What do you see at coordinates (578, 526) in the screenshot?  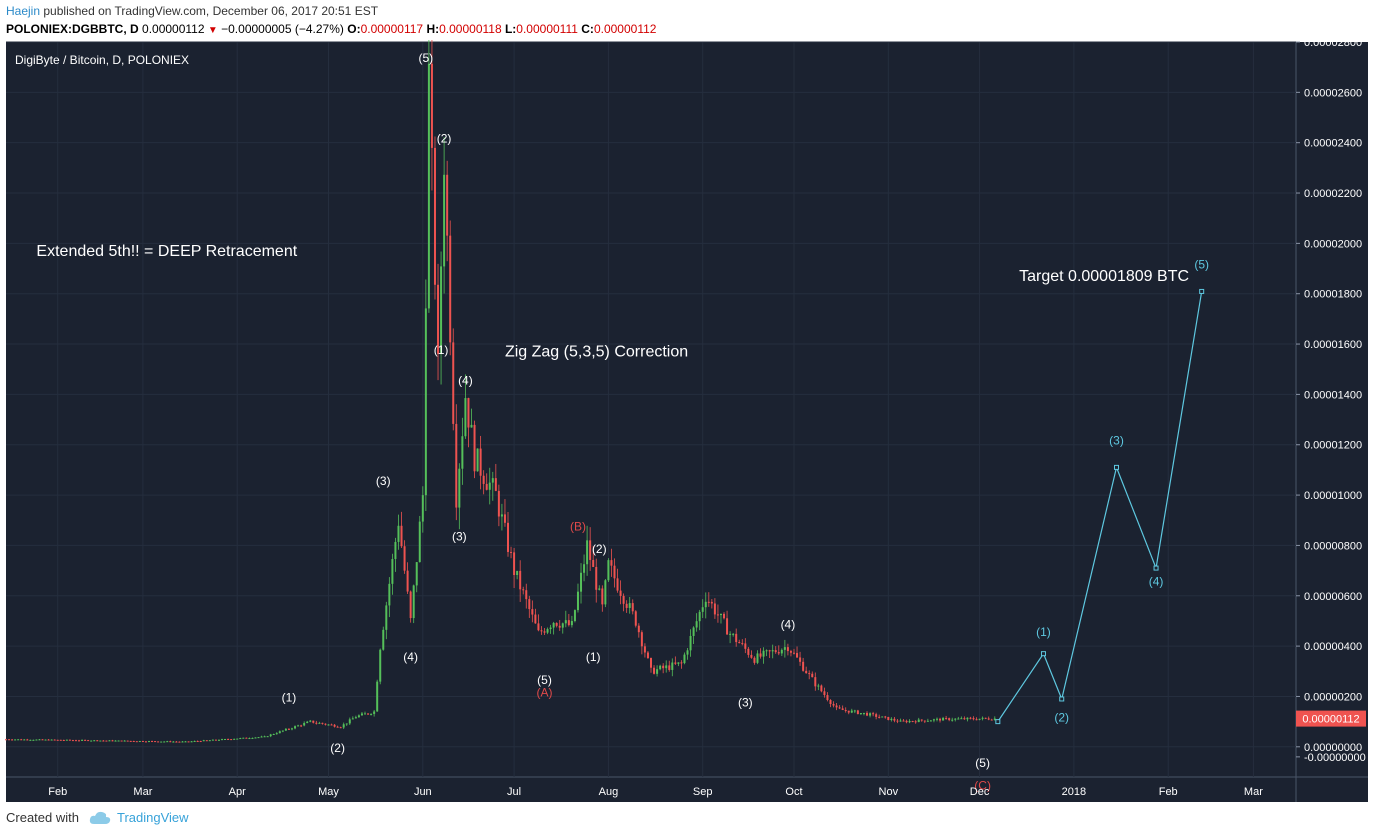 I see `wave-label: (B)` at bounding box center [578, 526].